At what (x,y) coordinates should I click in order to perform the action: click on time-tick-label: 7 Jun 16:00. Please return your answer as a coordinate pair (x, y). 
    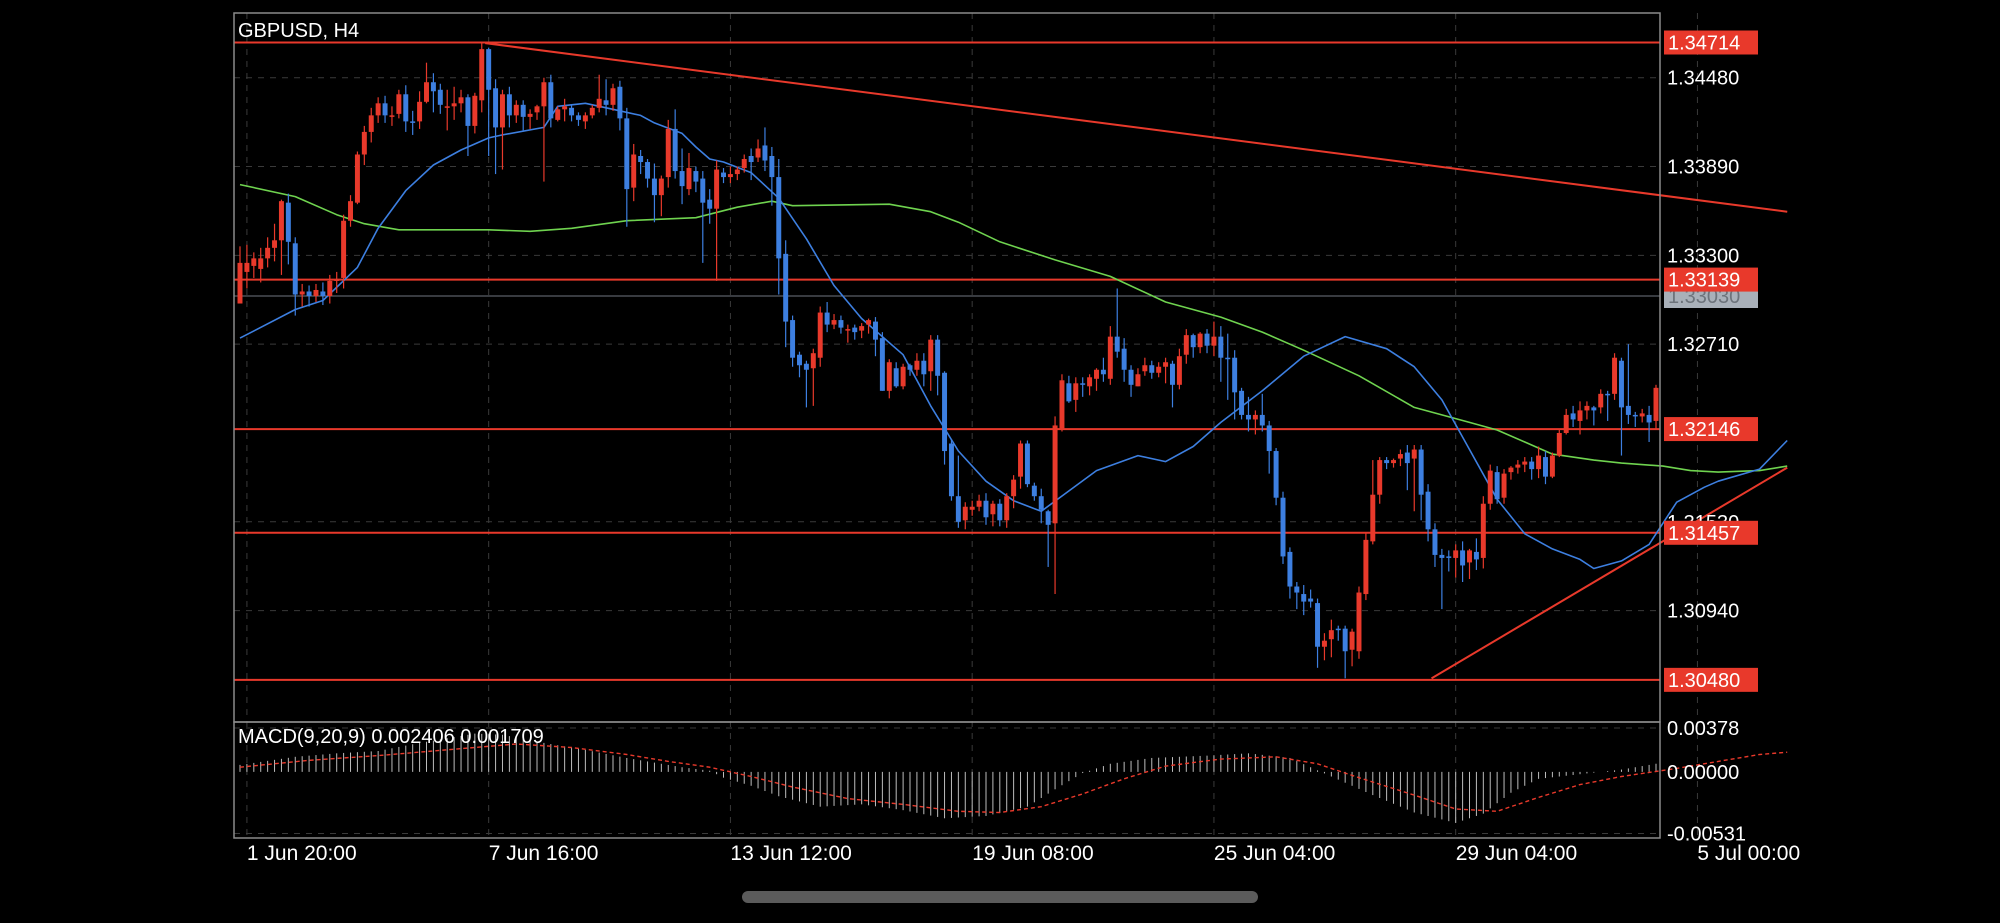
    Looking at the image, I should click on (544, 853).